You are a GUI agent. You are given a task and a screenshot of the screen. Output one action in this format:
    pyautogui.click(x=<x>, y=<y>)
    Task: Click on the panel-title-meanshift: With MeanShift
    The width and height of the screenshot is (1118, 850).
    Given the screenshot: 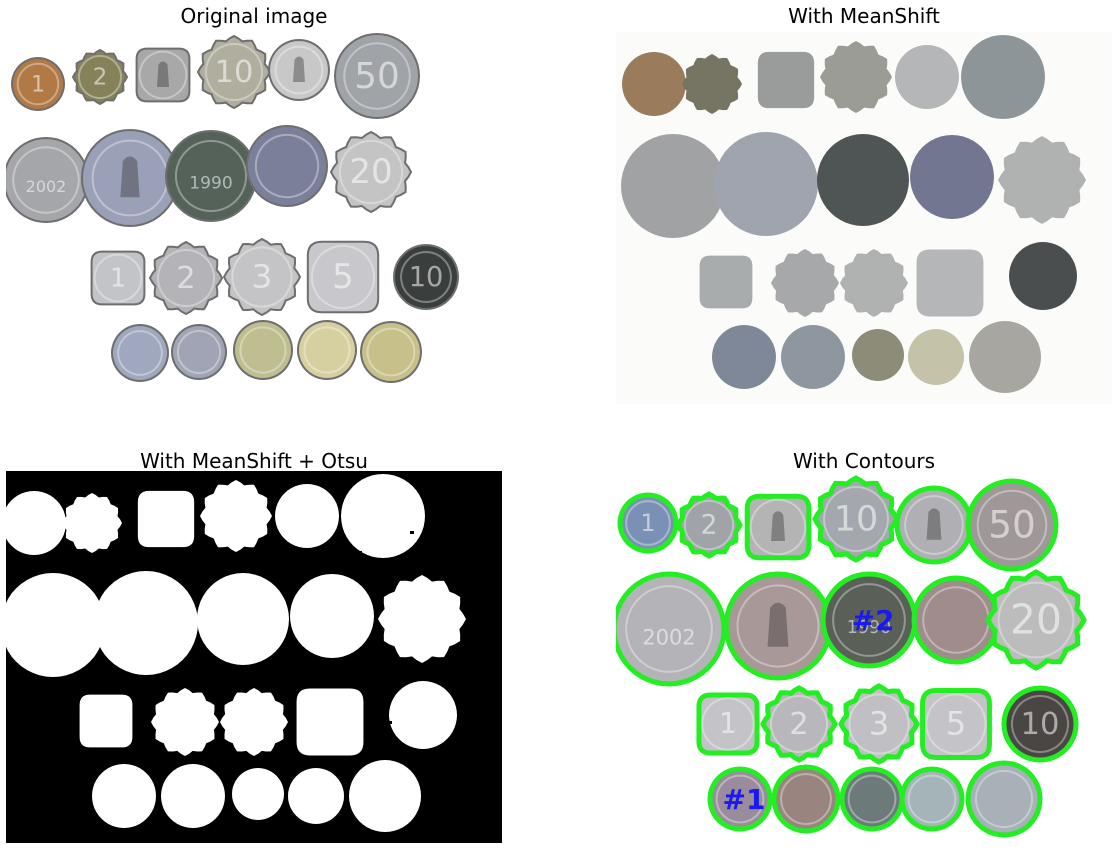 What is the action you would take?
    pyautogui.click(x=864, y=16)
    